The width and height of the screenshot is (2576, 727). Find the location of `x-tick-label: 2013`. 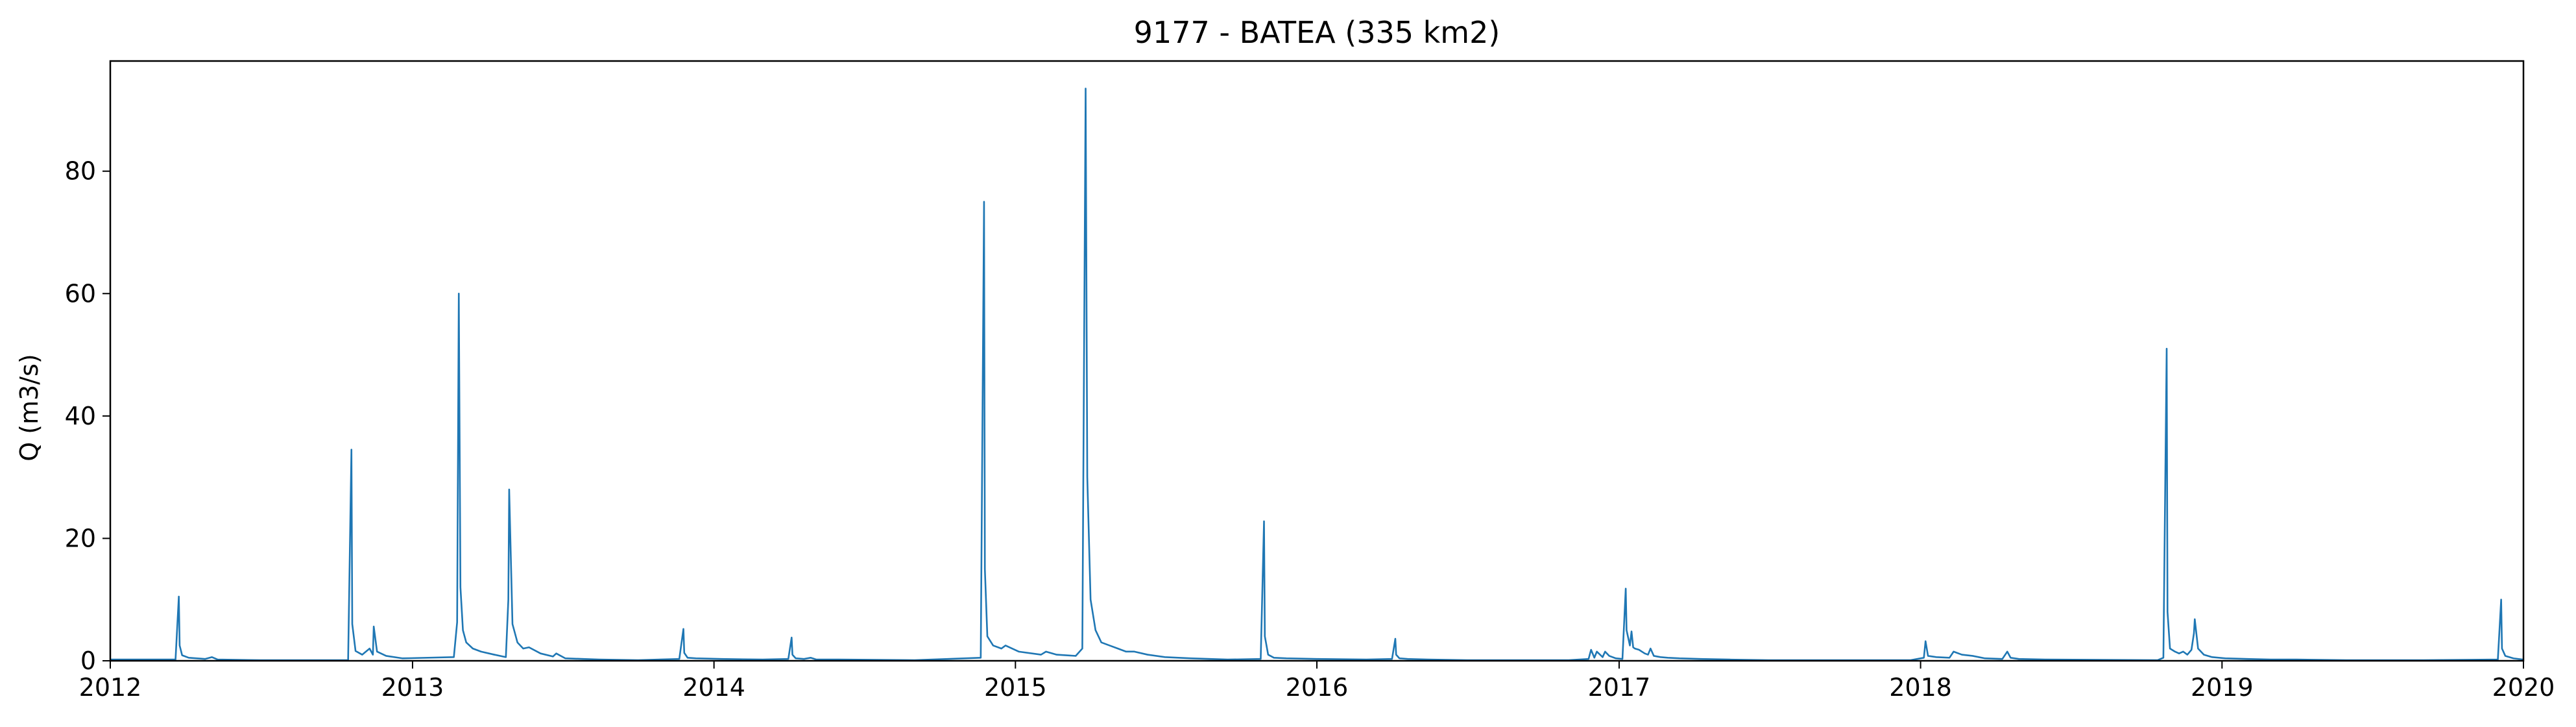

x-tick-label: 2013 is located at coordinates (412, 687).